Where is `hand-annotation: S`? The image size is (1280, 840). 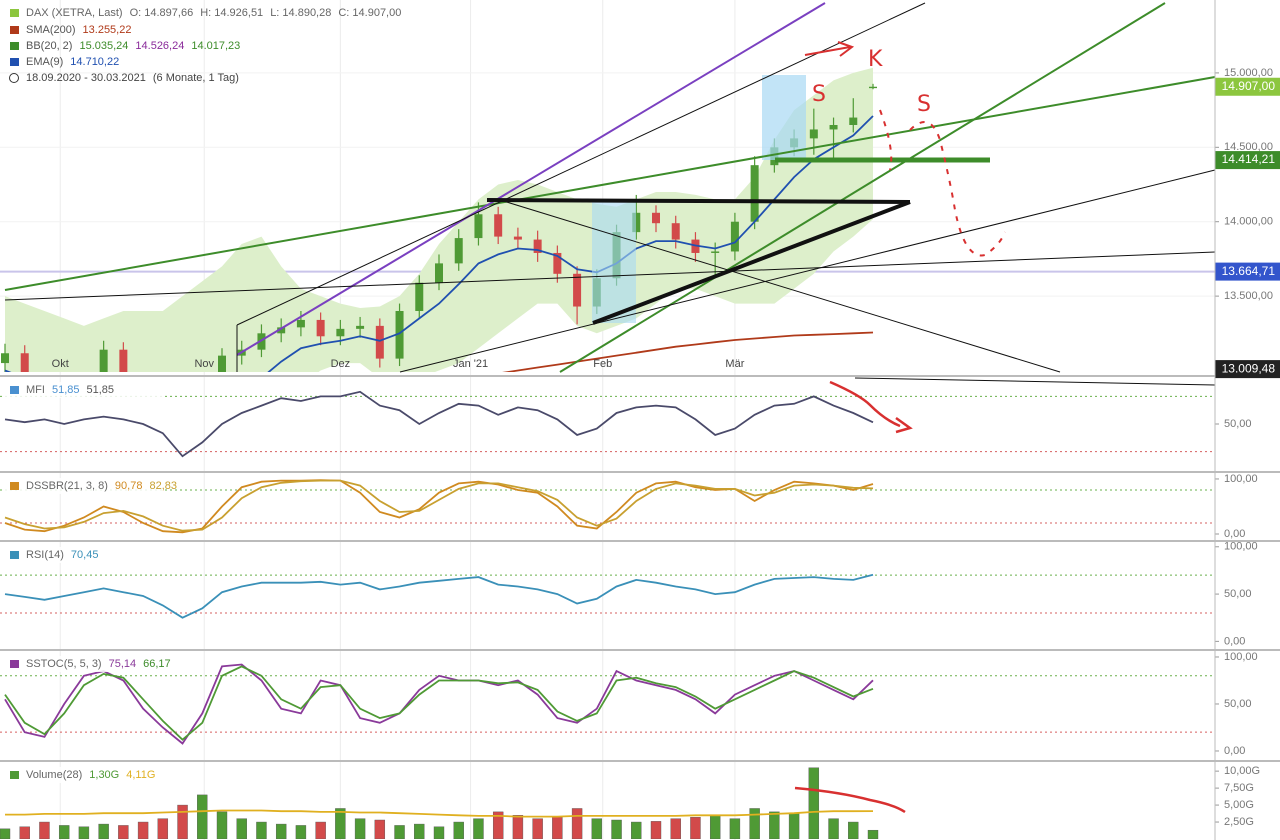 hand-annotation: S is located at coordinates (819, 94).